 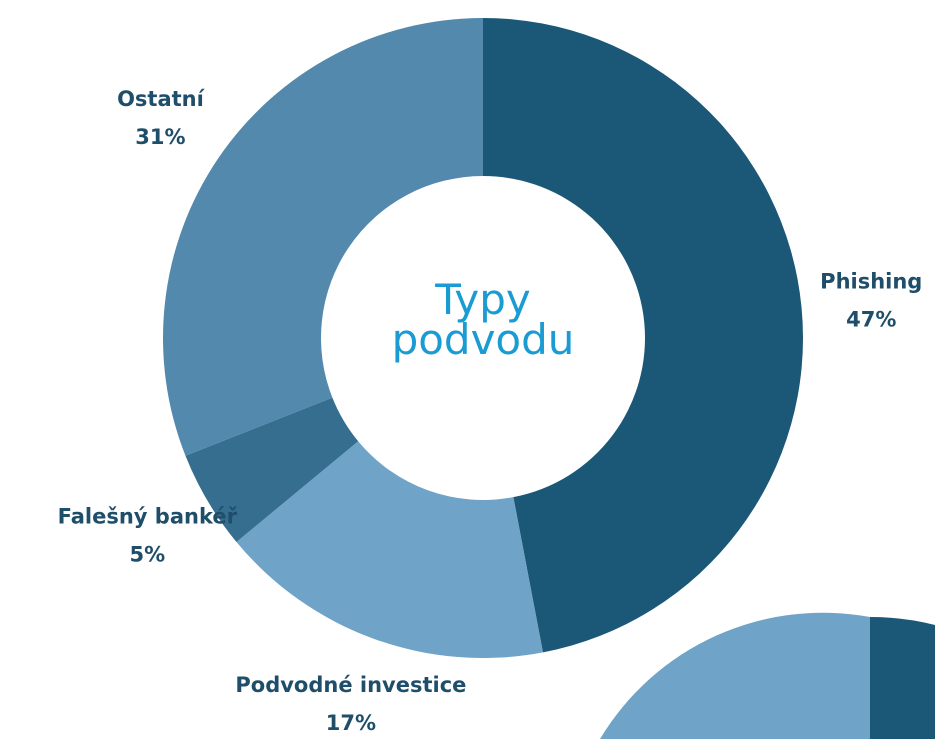 What do you see at coordinates (148, 517) in the screenshot?
I see `segment-label: Falešný bankéř` at bounding box center [148, 517].